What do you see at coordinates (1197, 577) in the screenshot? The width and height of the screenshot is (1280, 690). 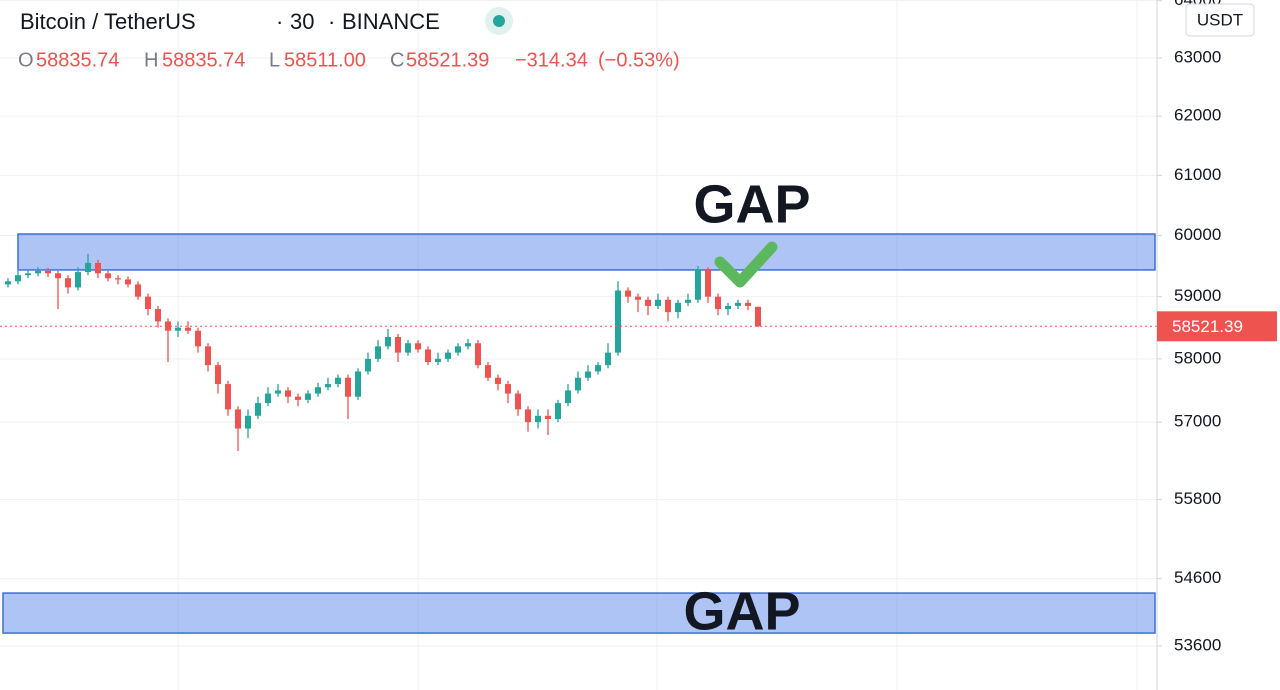 I see `y-tick-label: 54600` at bounding box center [1197, 577].